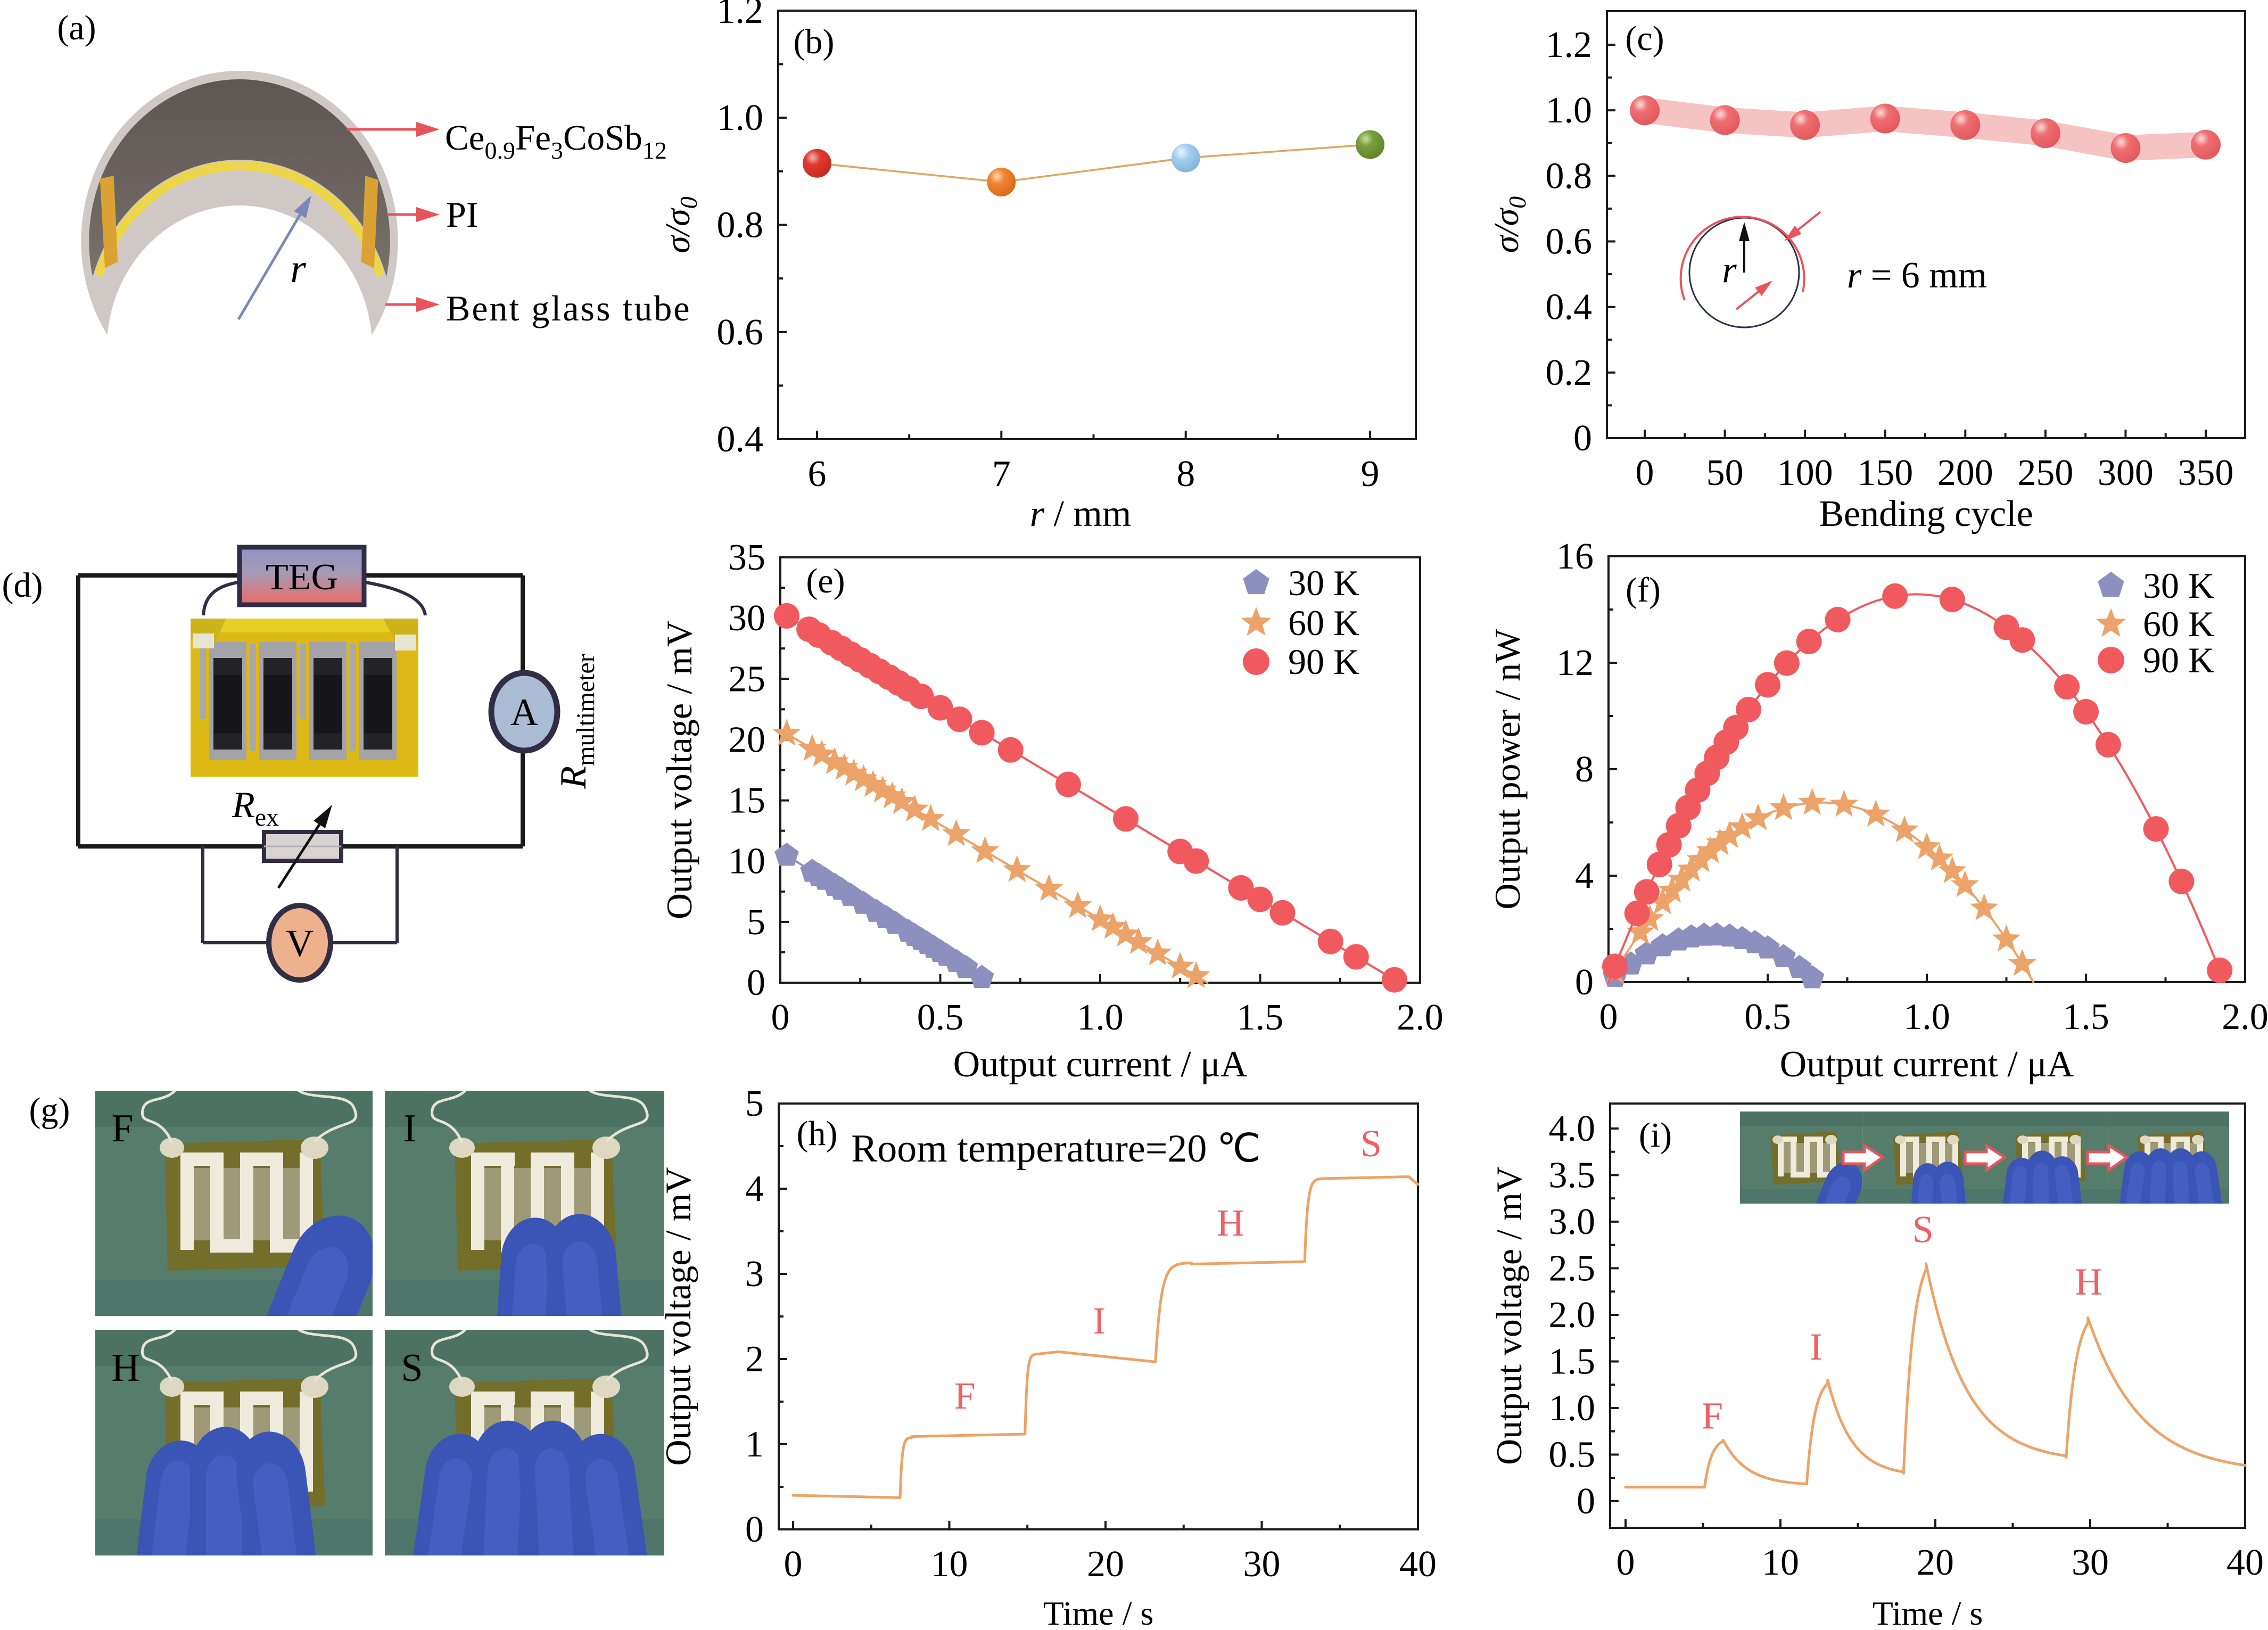 The image size is (2268, 1630). I want to click on svg-text: Room temperature=20 ℃, so click(1056, 1149).